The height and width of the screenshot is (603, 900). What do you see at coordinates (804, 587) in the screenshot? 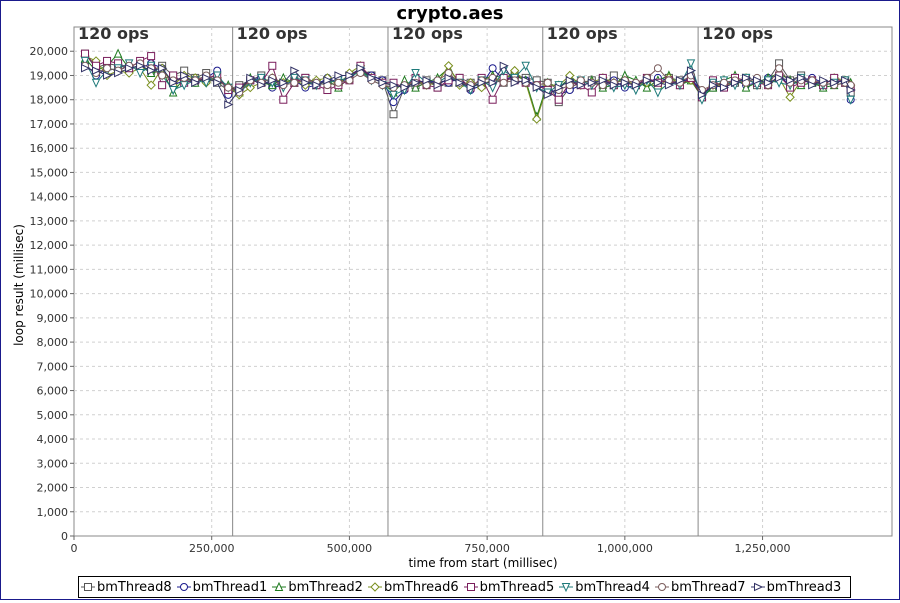
I see `legend-label: bmThread3` at bounding box center [804, 587].